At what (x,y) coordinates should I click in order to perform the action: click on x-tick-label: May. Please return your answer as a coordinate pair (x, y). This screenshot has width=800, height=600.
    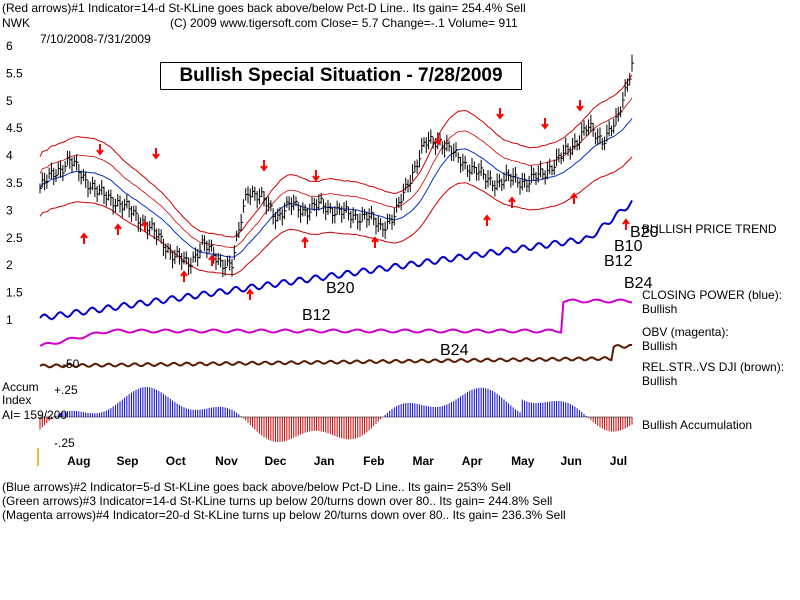
    Looking at the image, I should click on (523, 461).